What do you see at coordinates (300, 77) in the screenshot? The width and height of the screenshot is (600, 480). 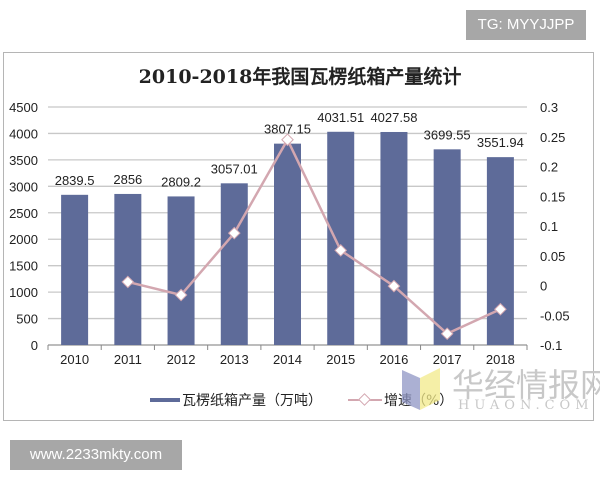 I see `chart-title: 2010-2018年我国瓦楞纸箱产量统计` at bounding box center [300, 77].